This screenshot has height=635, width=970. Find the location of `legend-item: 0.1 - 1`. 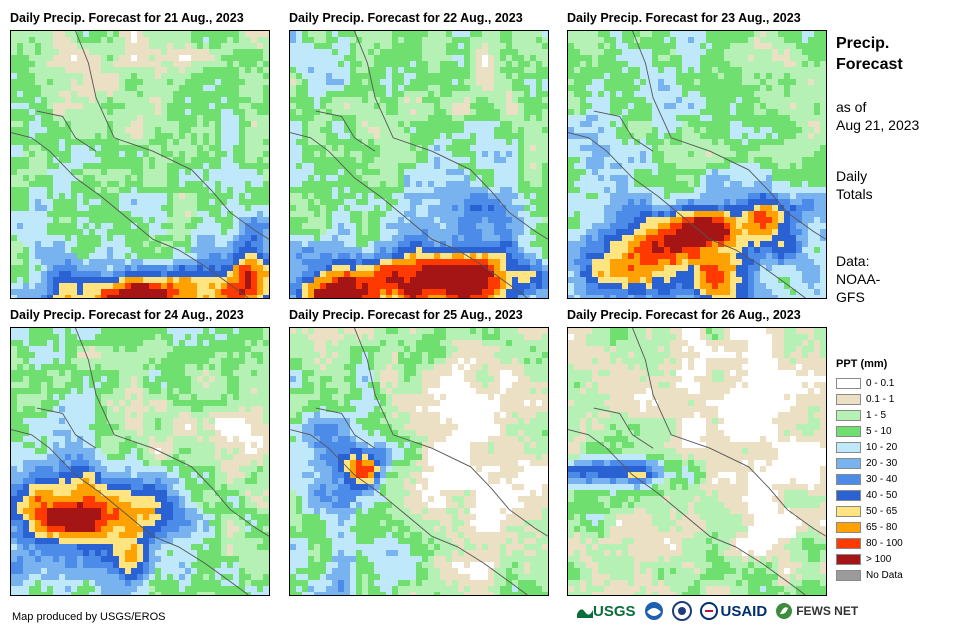

legend-item: 0.1 - 1 is located at coordinates (865, 399).